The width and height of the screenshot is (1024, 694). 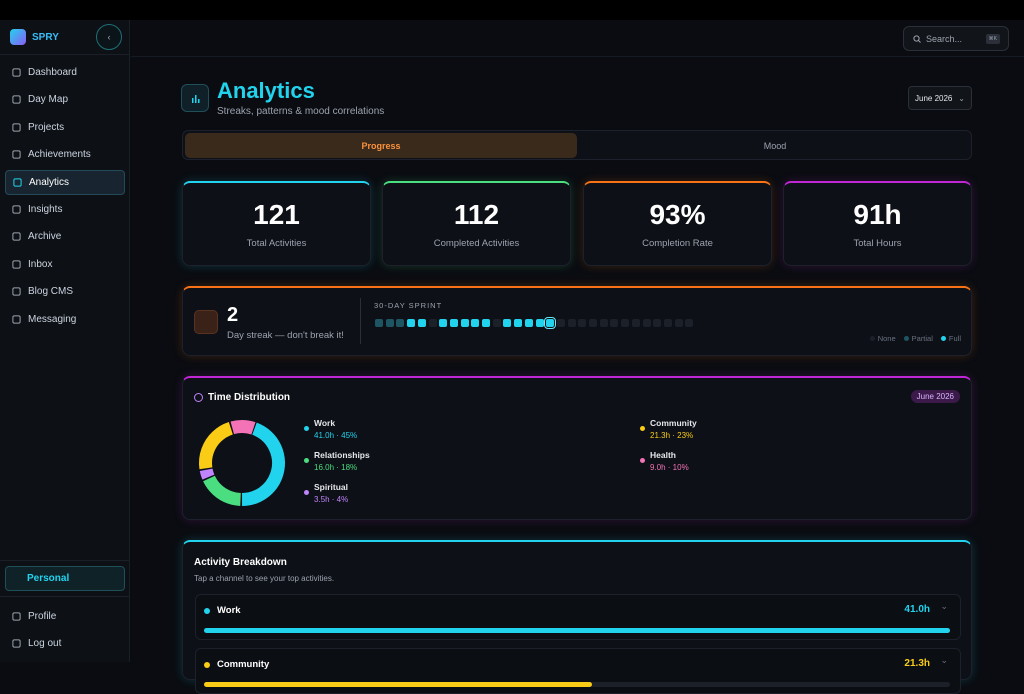 I want to click on footer-item: Log out, so click(x=65, y=643).